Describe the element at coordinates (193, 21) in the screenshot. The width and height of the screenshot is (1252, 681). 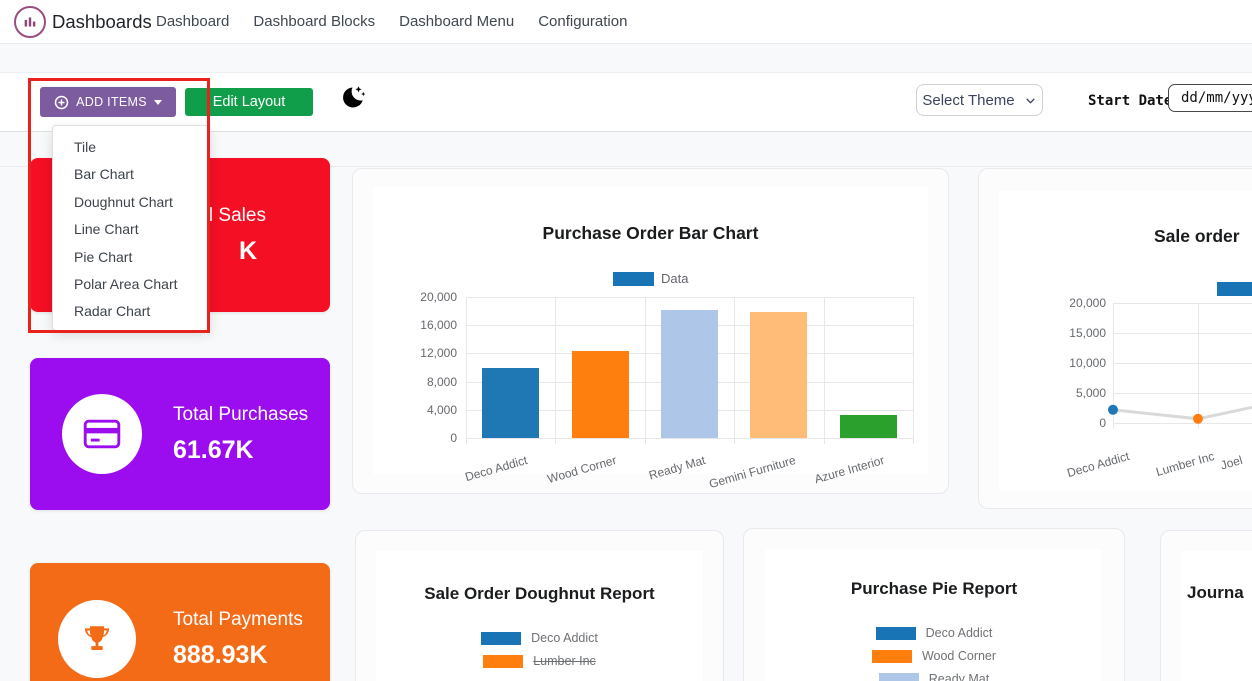
I see `nav-item-dashboard: Dashboard` at that location.